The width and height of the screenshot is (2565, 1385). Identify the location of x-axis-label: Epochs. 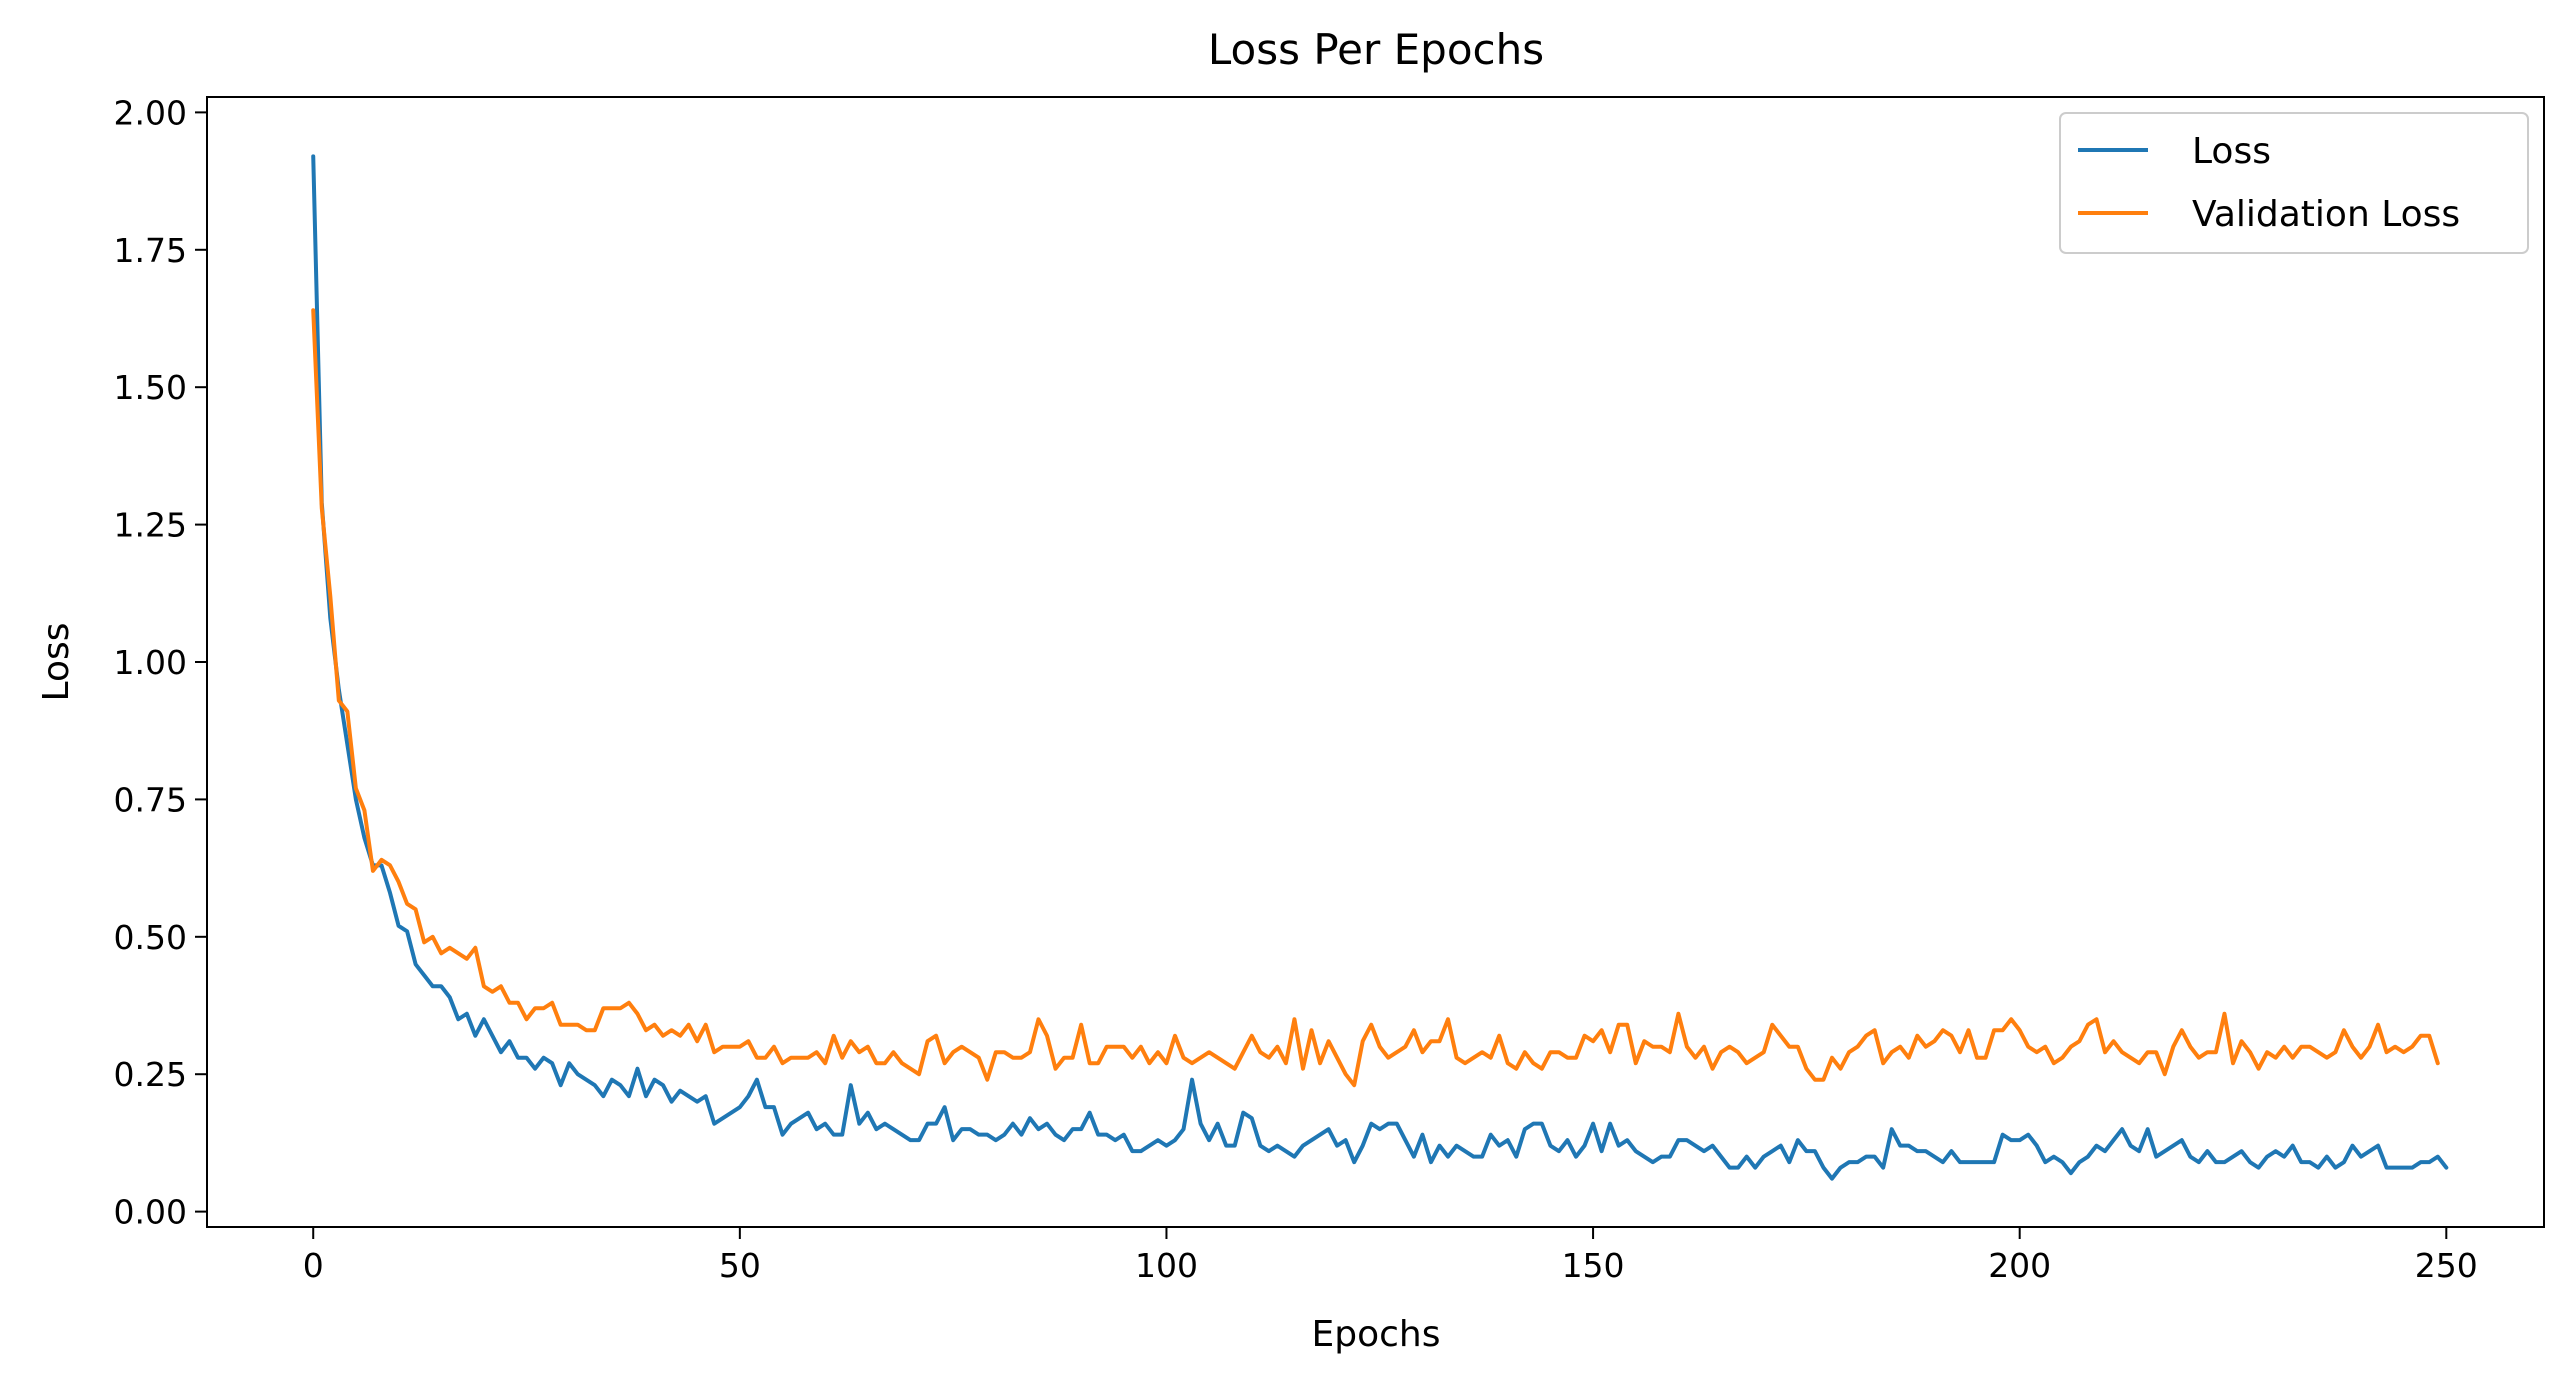
(1376, 1334).